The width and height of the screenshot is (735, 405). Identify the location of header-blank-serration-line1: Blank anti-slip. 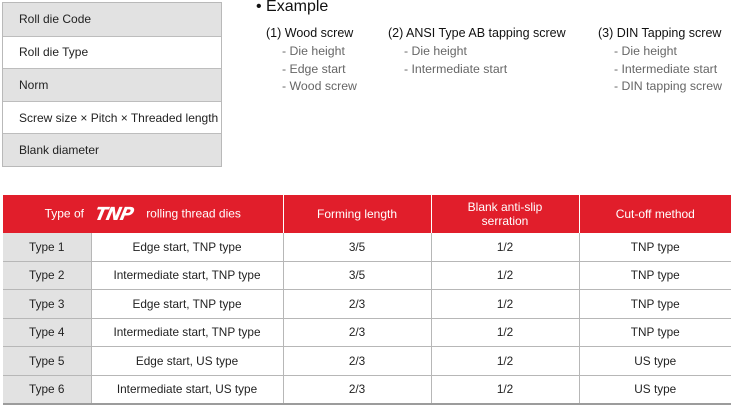
(505, 207).